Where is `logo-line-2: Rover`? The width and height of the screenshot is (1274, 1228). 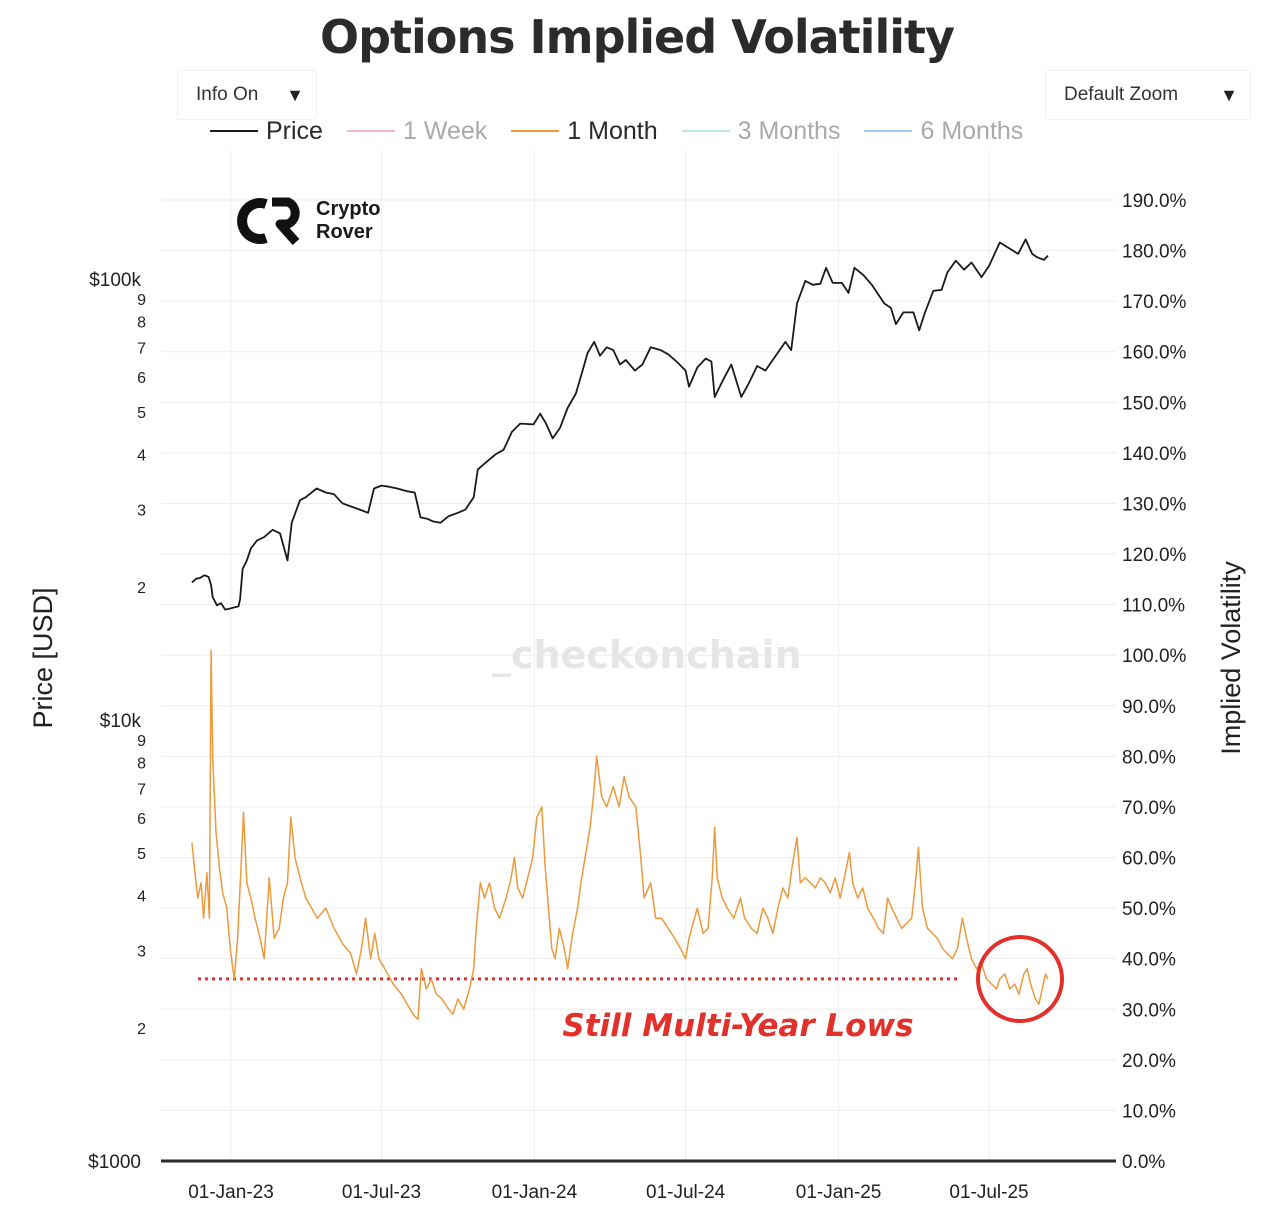
logo-line-2: Rover is located at coordinates (344, 232).